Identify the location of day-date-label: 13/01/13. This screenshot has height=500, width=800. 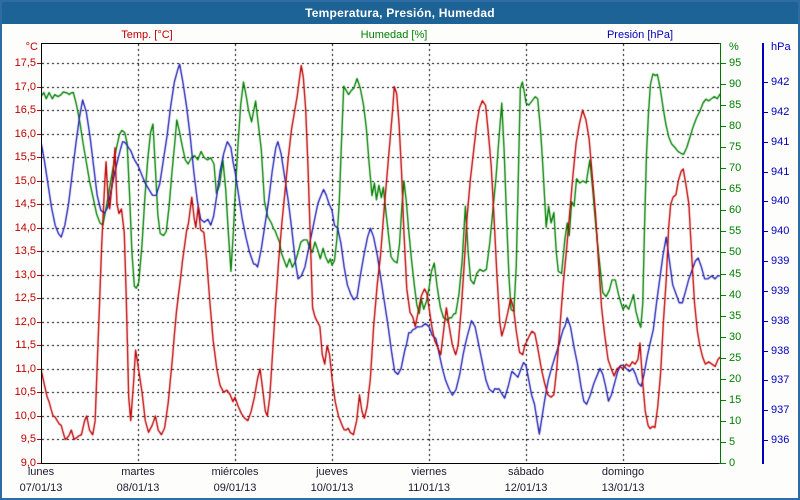
(623, 488).